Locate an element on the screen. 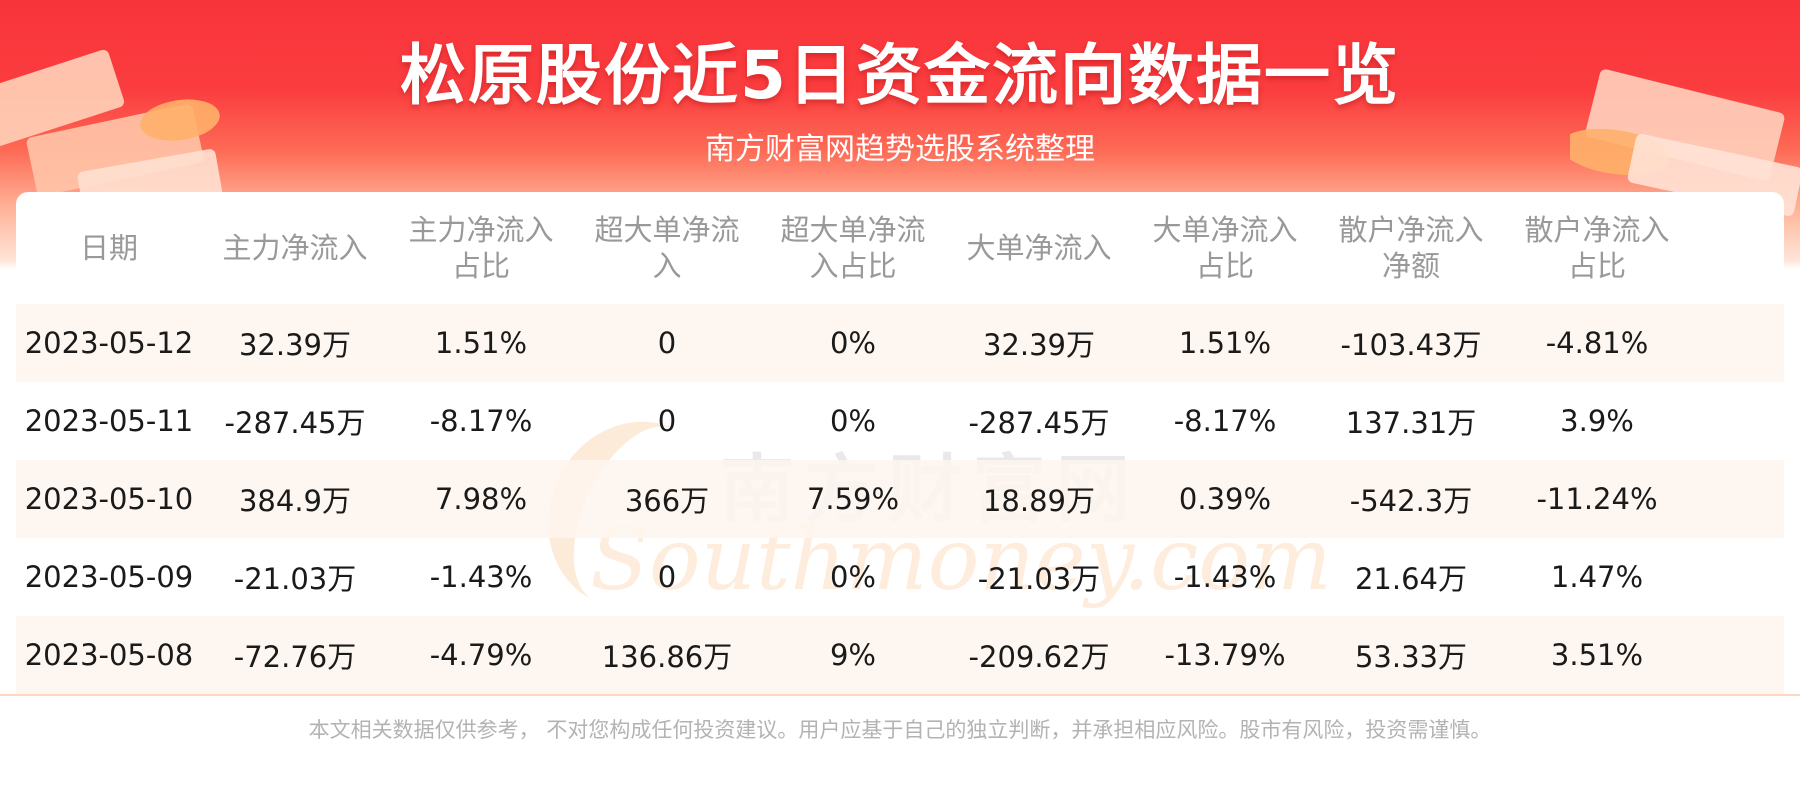 The height and width of the screenshot is (800, 1800). cell-large-inflow: -209.62万 is located at coordinates (1039, 657).